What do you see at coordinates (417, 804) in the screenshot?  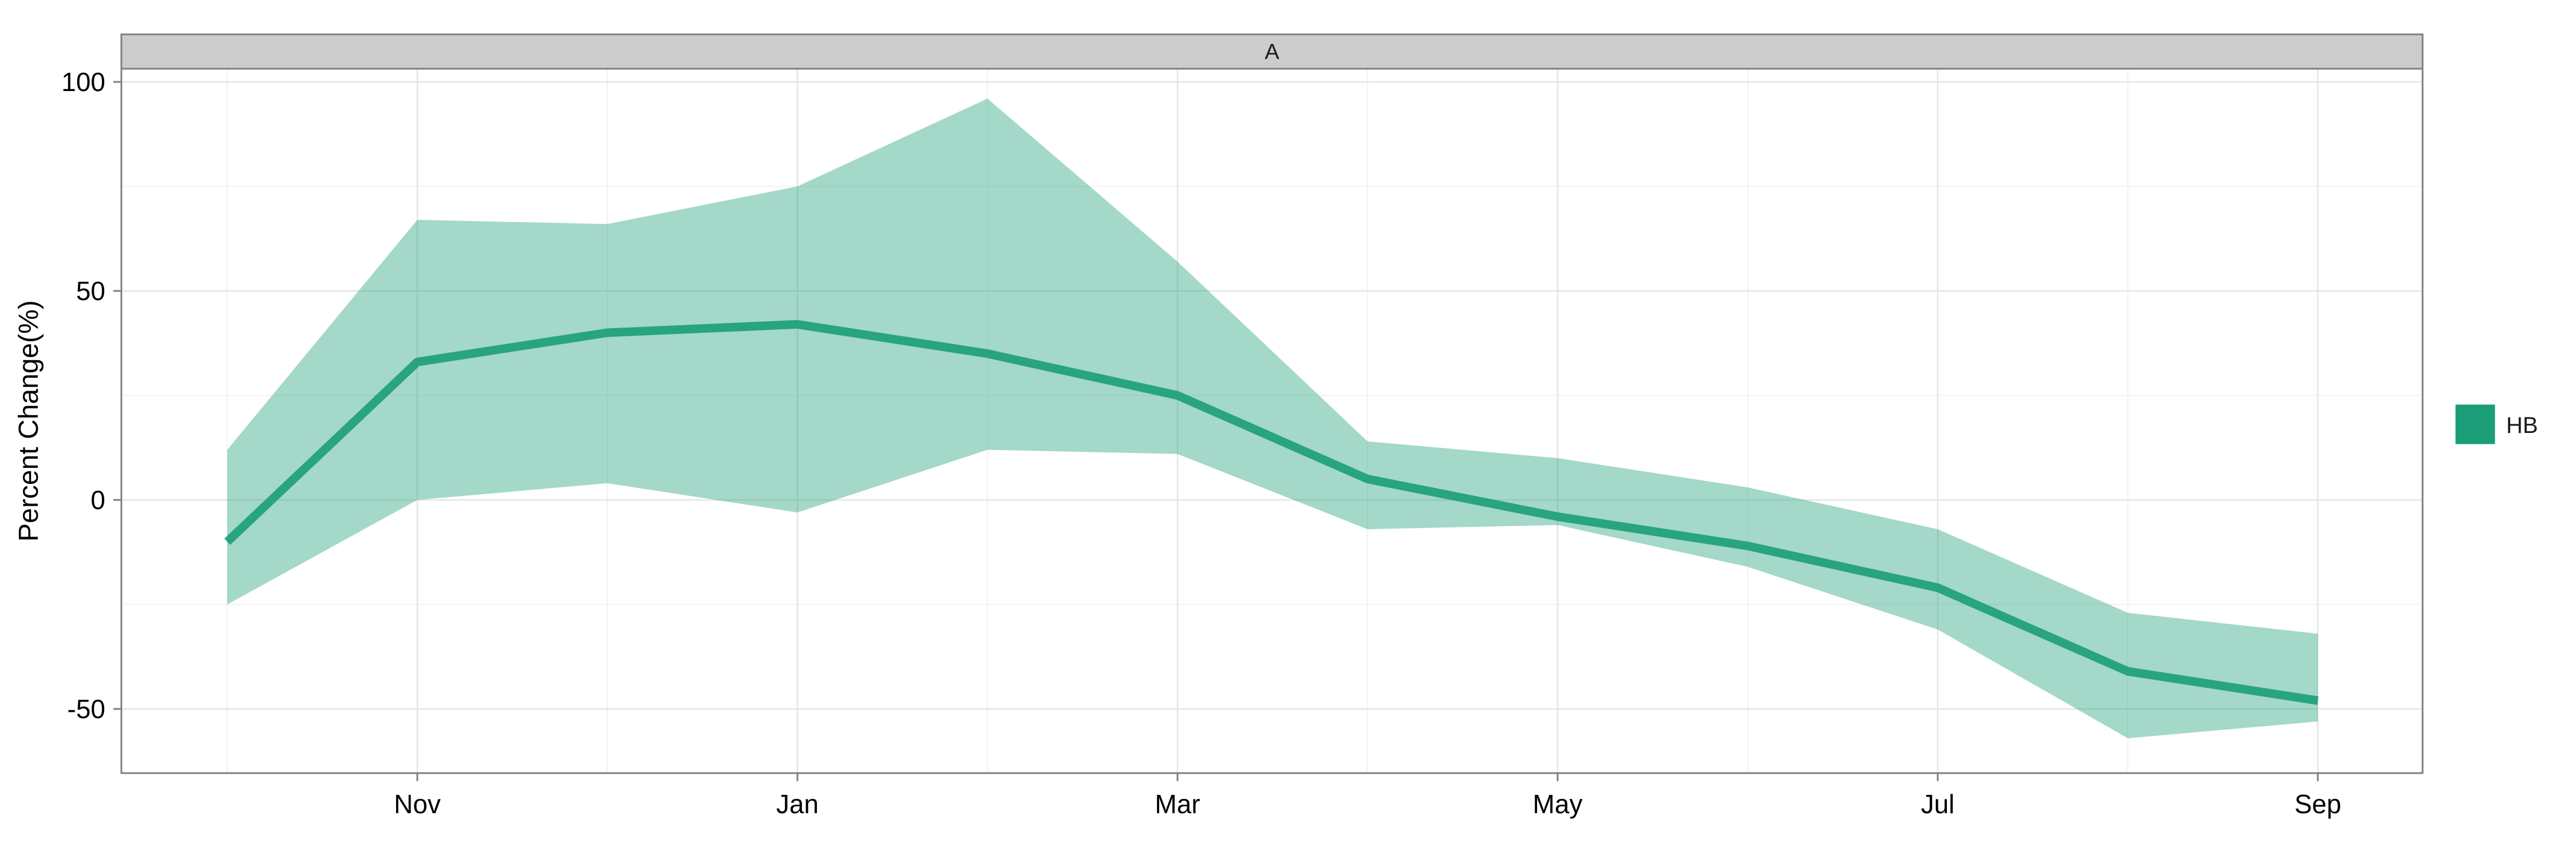 I see `x-tick-label: Nov` at bounding box center [417, 804].